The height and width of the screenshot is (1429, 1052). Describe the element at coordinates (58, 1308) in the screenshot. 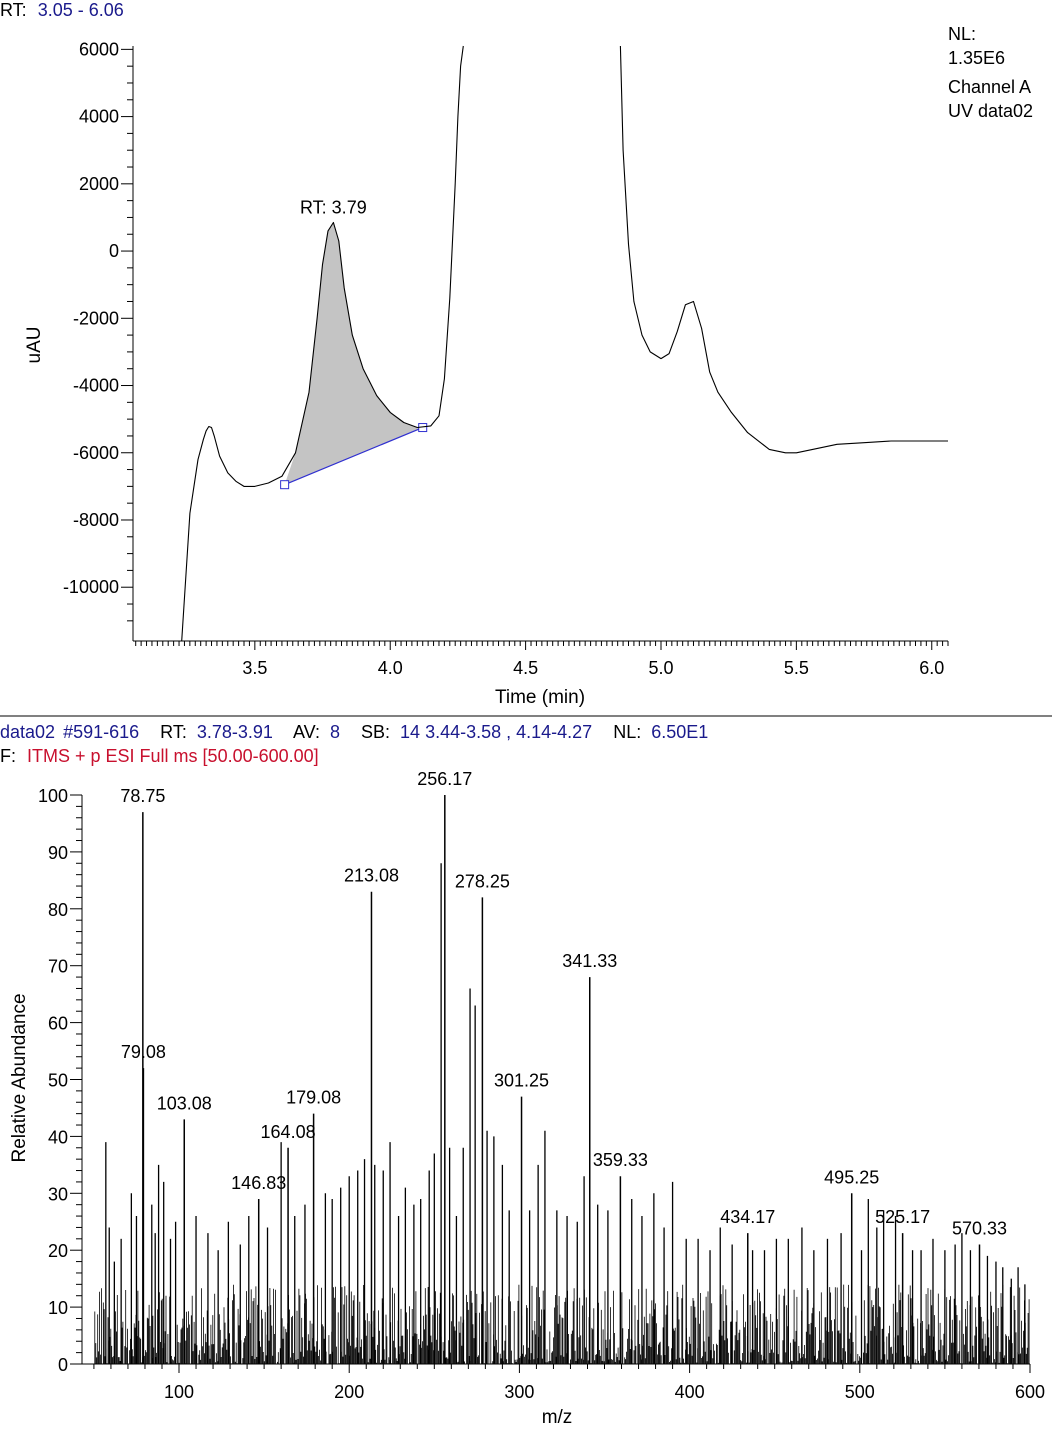

I see `spectrum-y-tick-label: 10` at that location.